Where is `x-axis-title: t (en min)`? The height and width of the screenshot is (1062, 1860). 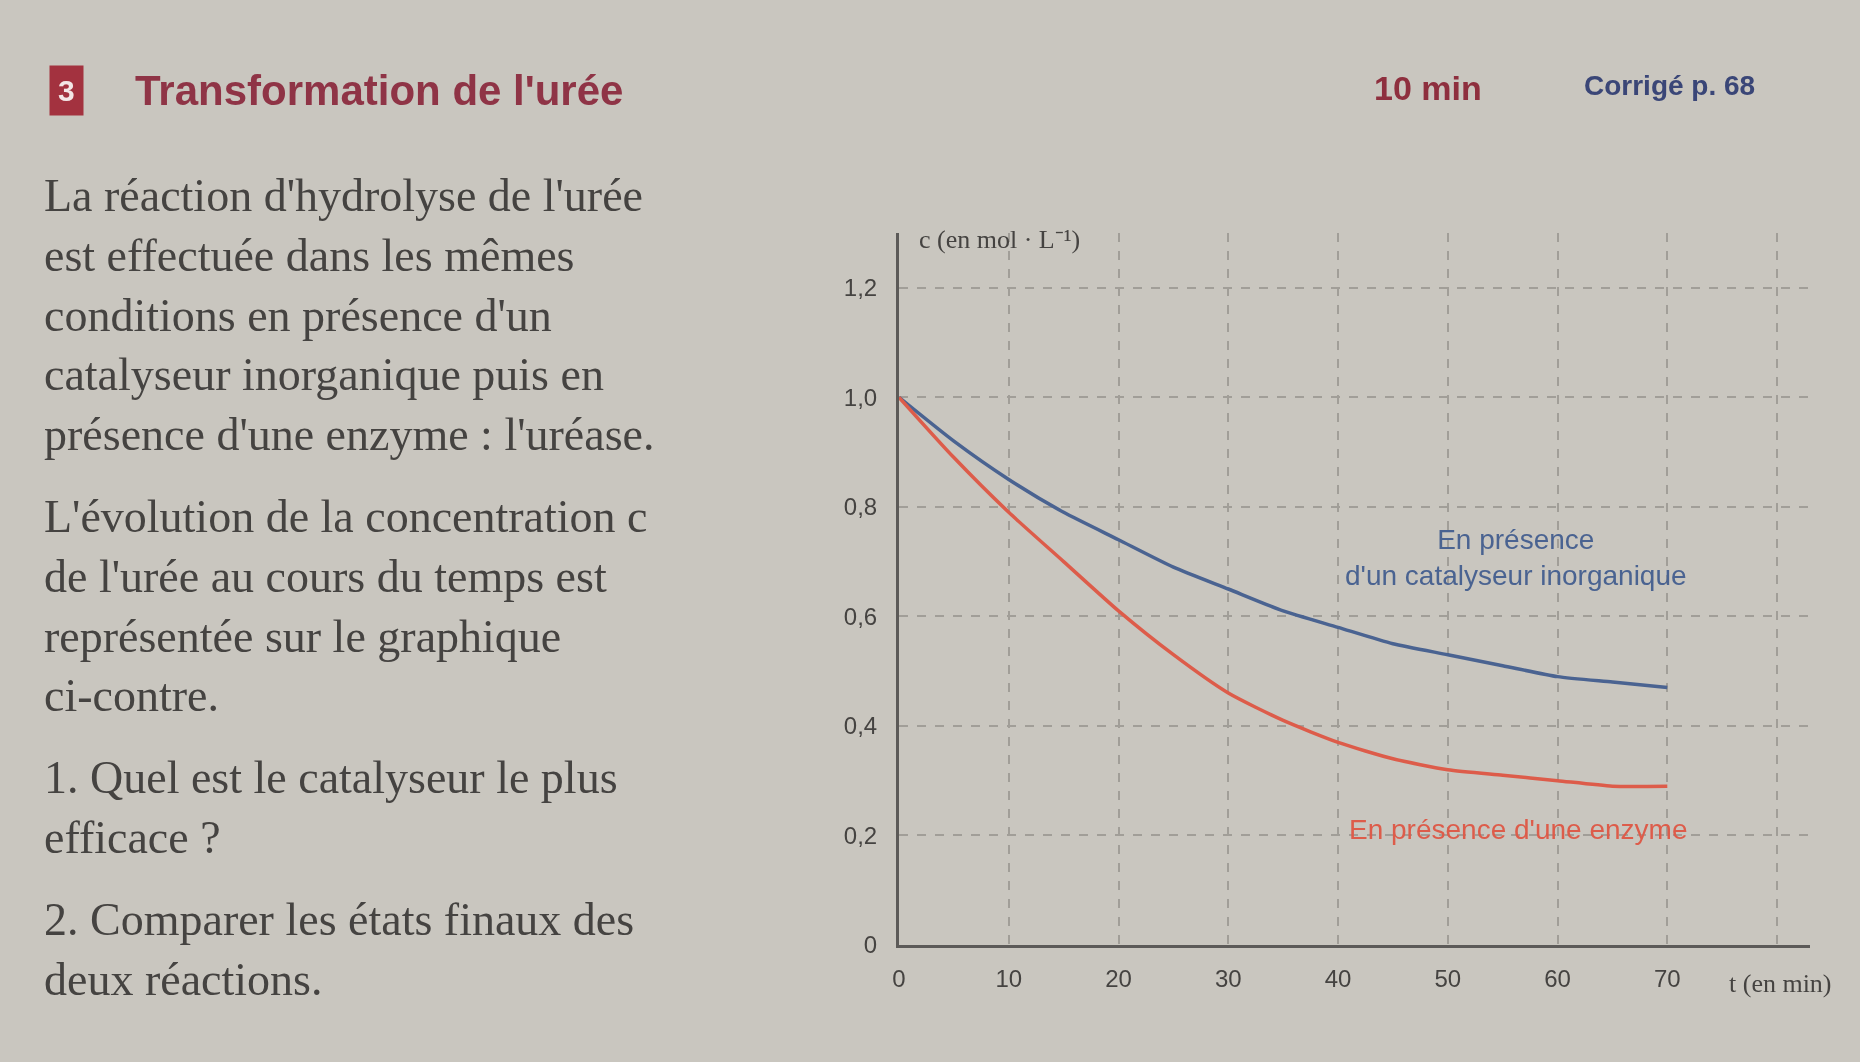
x-axis-title: t (en min) is located at coordinates (1780, 983).